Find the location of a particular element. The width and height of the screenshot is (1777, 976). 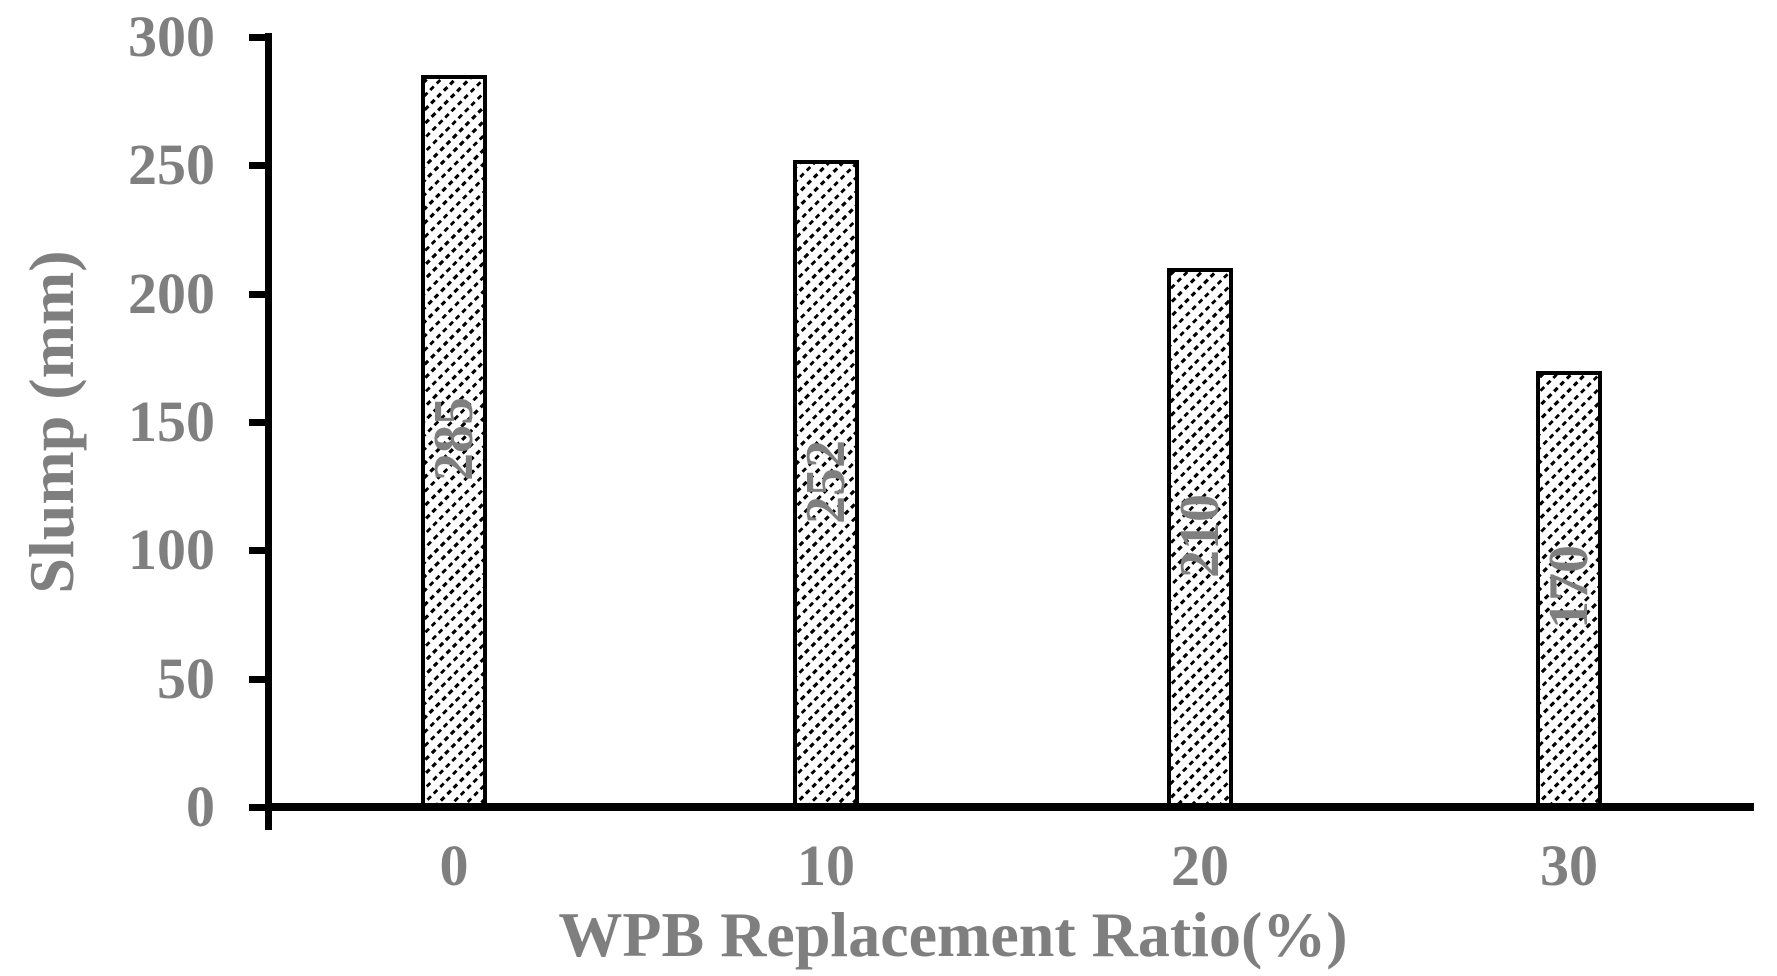

bar-slump-20pct is located at coordinates (1200, 535).